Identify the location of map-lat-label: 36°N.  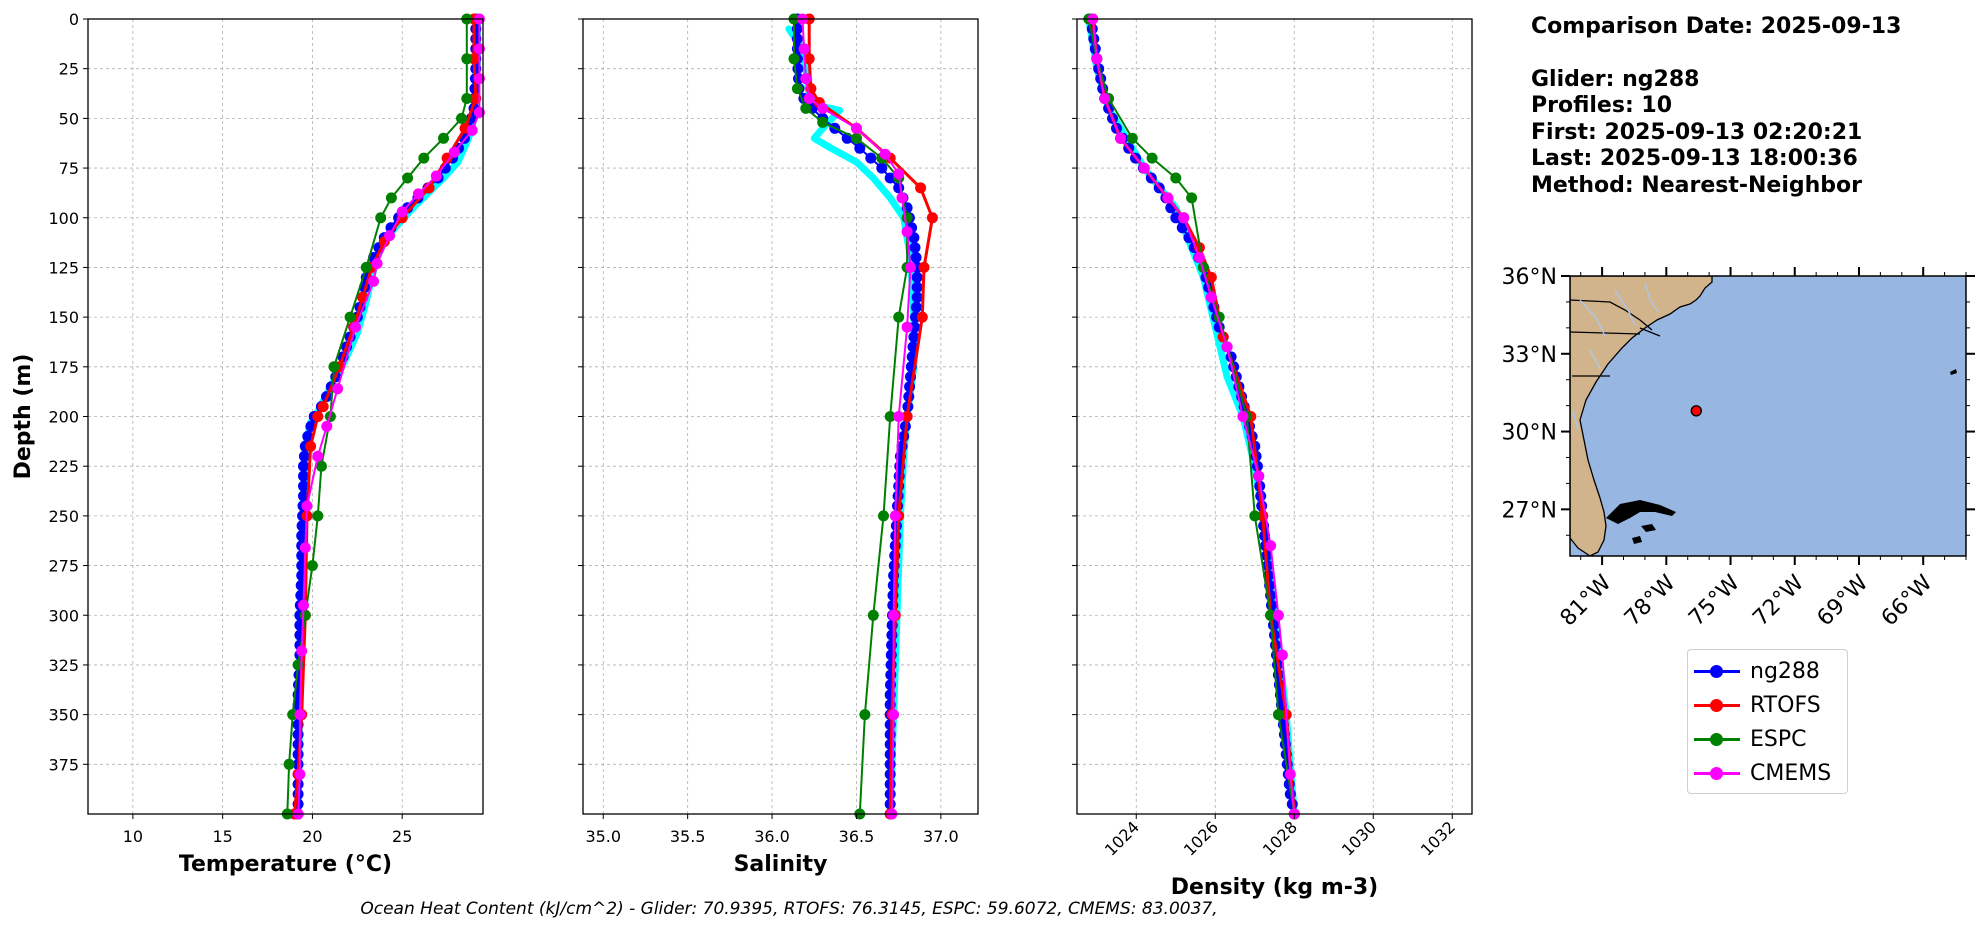
(1529, 277).